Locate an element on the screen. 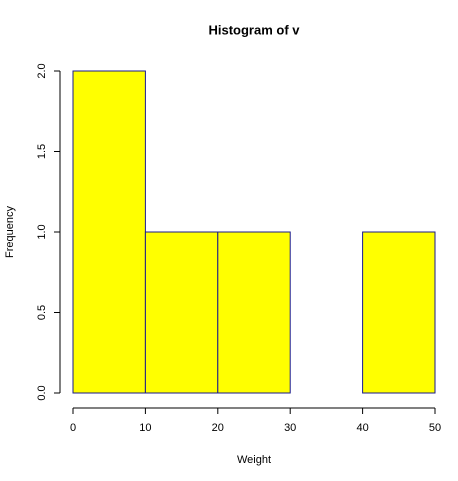 The width and height of the screenshot is (458, 481). x-tick-label: 20 is located at coordinates (218, 428).